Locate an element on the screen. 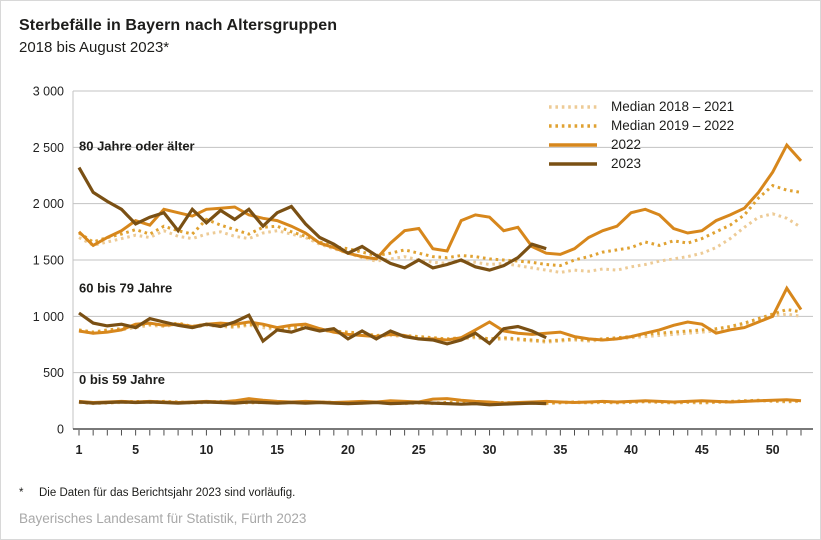 This screenshot has height=540, width=821. group-label: 60 bis 79 Jahre is located at coordinates (125, 288).